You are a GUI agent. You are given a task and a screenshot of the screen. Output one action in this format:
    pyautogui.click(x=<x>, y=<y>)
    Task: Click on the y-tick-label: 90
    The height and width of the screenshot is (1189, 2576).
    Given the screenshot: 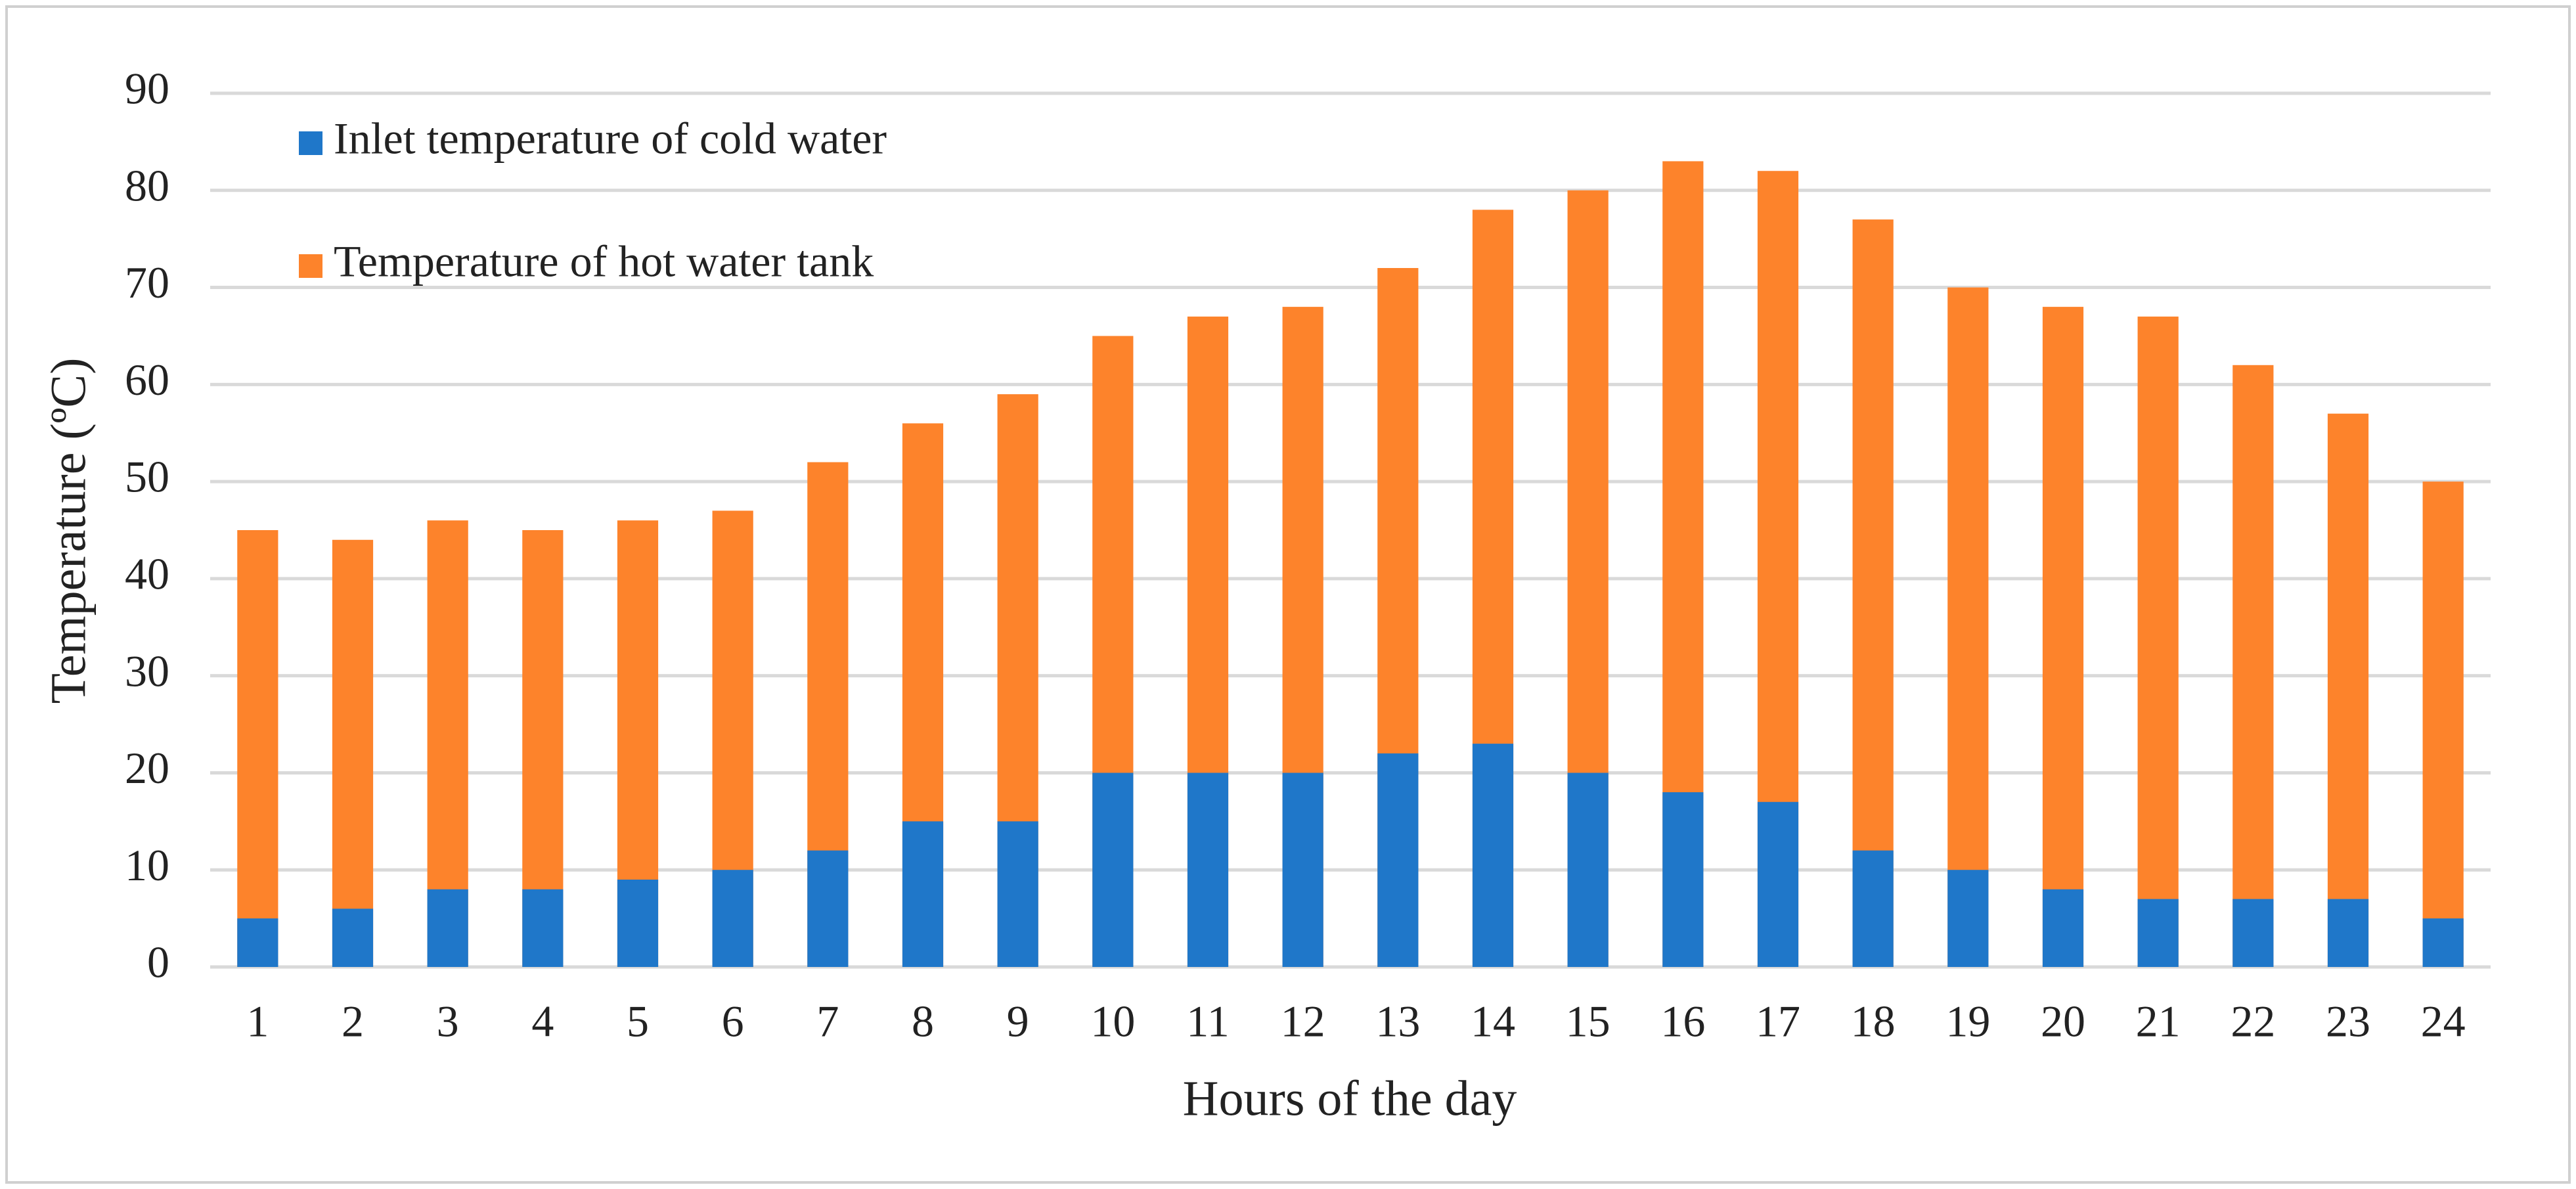 What is the action you would take?
    pyautogui.click(x=147, y=89)
    